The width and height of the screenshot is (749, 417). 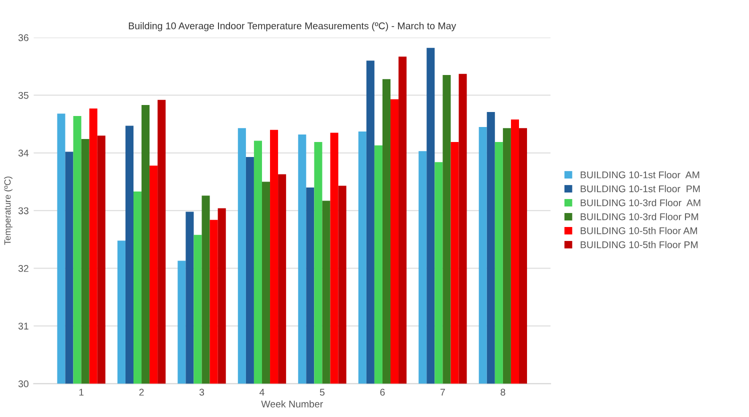 I want to click on legend-label: BUILDING 10-3rd Floor AM, so click(x=640, y=202).